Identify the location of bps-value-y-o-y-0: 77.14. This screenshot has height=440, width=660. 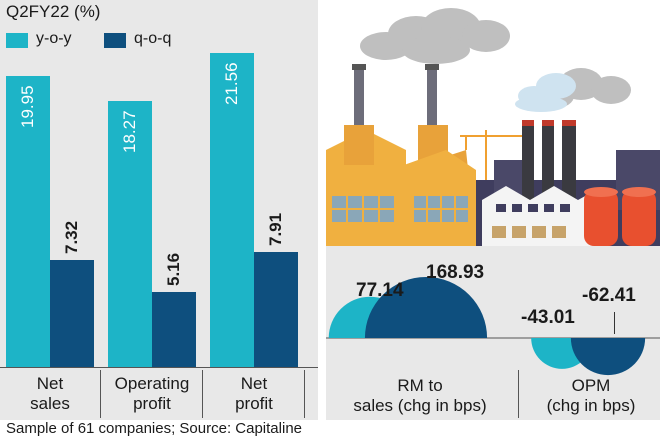
(380, 290).